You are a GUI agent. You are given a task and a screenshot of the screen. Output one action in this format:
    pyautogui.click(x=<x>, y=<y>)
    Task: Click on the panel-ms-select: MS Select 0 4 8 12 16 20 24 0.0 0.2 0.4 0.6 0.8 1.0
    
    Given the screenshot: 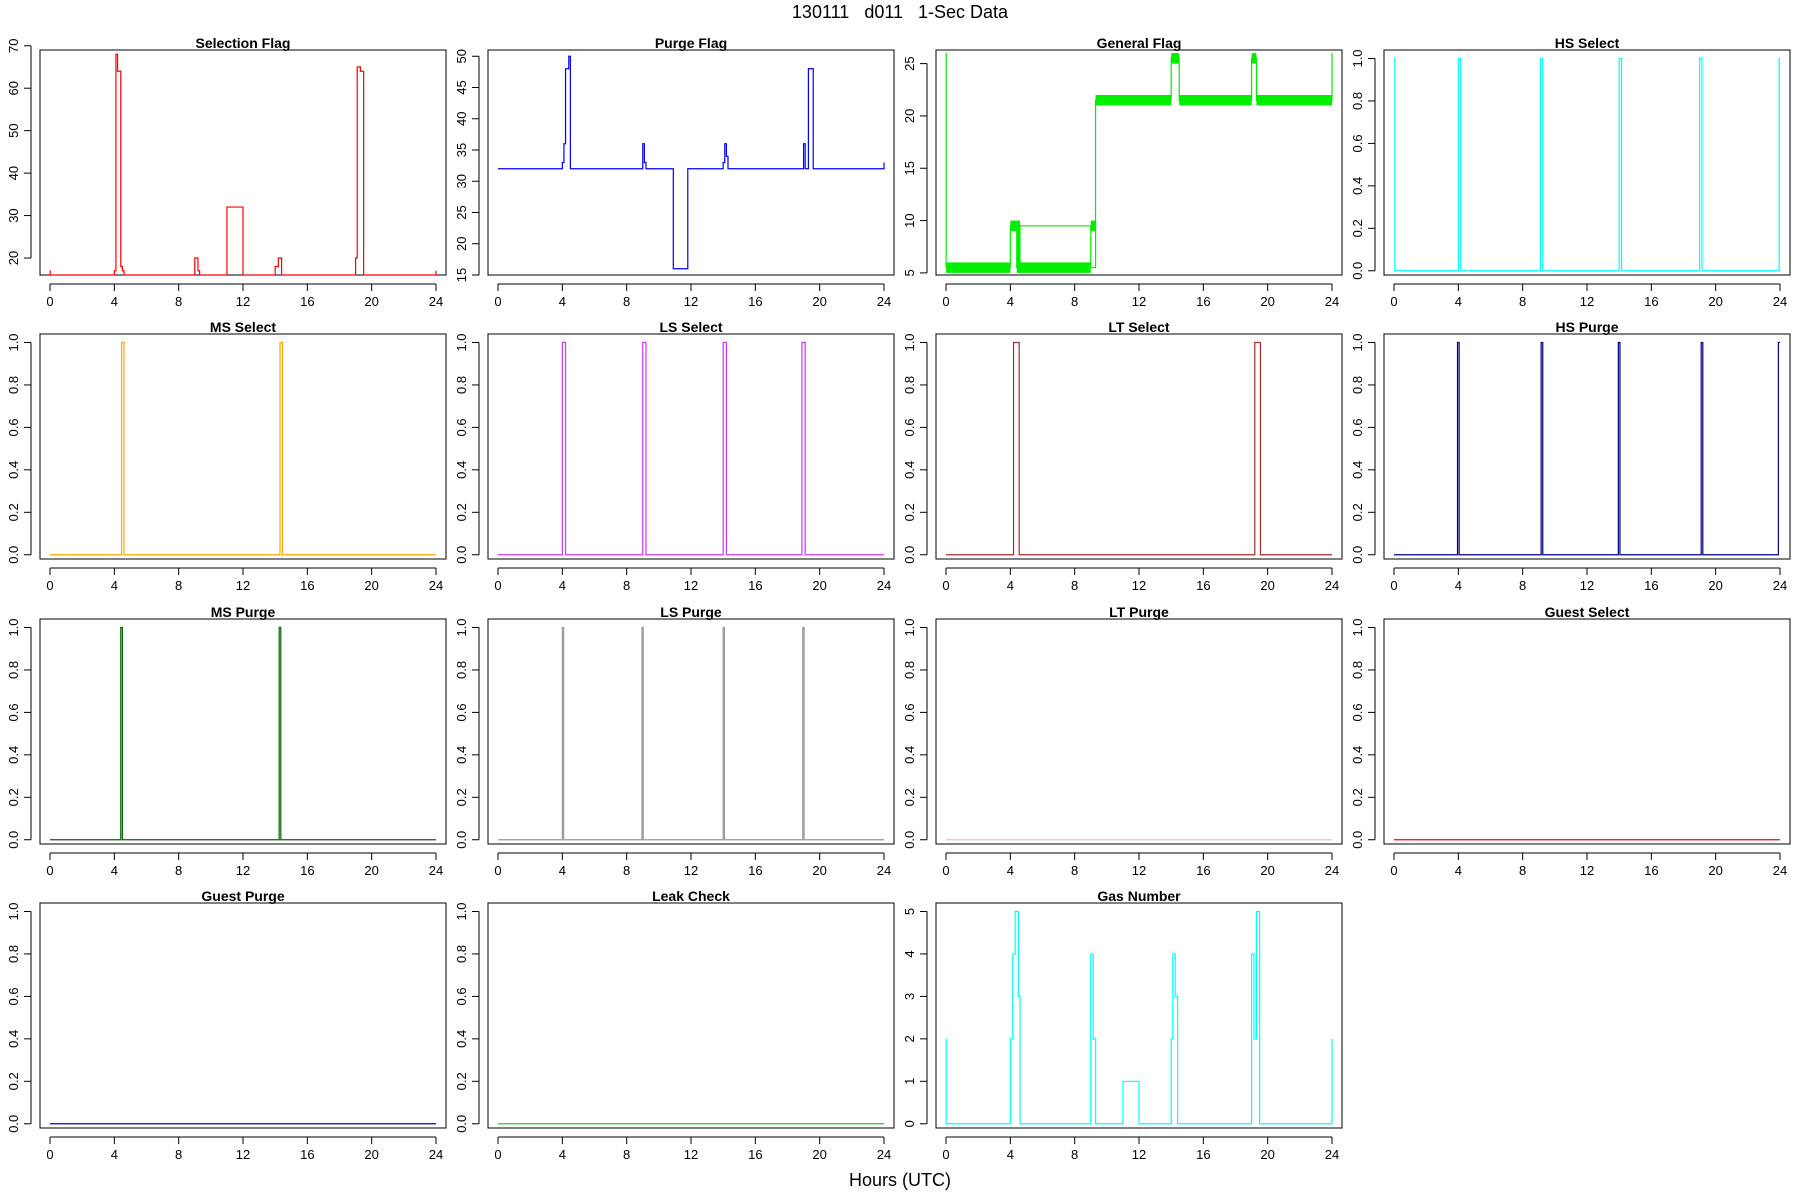 What is the action you would take?
    pyautogui.click(x=226, y=456)
    